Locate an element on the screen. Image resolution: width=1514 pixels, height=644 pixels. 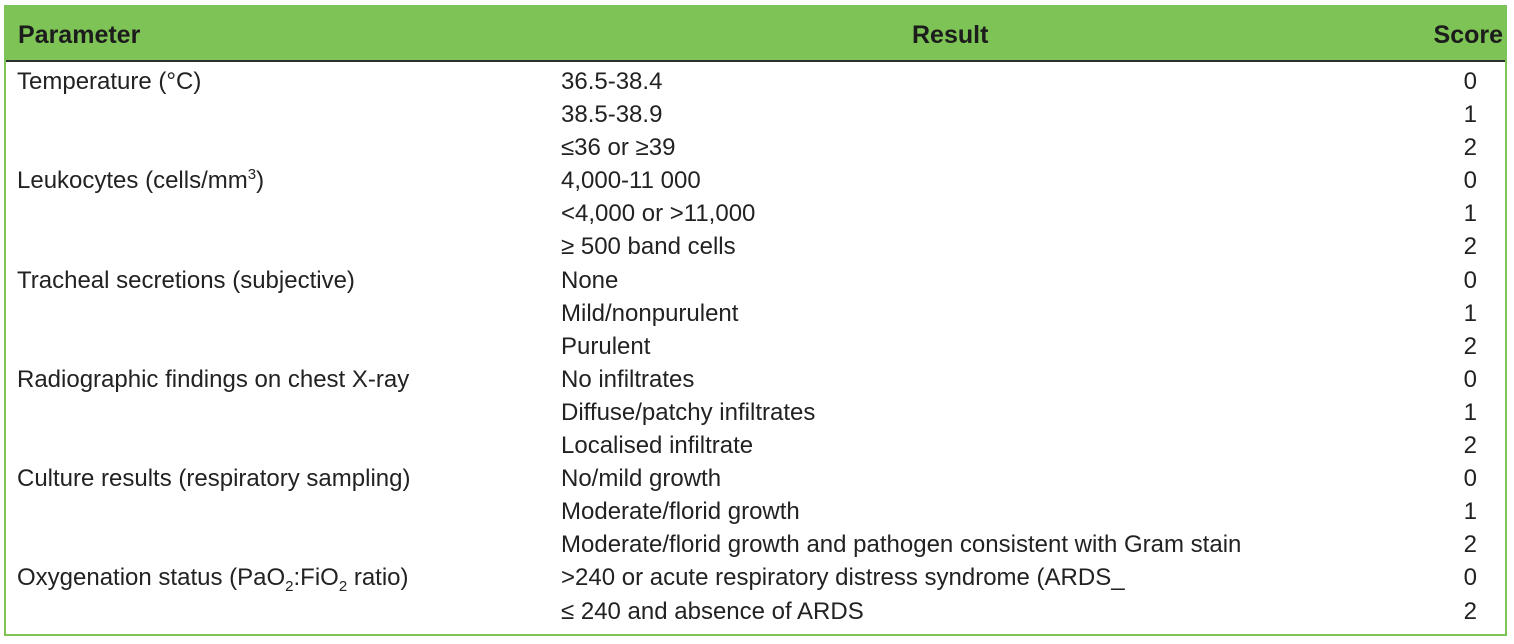
parameter-cell: Leukocytes (cells/mm3) is located at coordinates (140, 180).